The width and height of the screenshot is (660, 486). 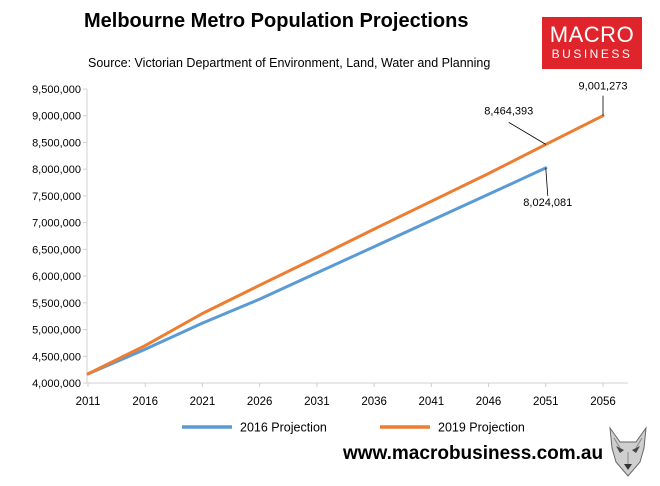 I want to click on y-tick-label: 7,500,000, so click(x=56, y=197).